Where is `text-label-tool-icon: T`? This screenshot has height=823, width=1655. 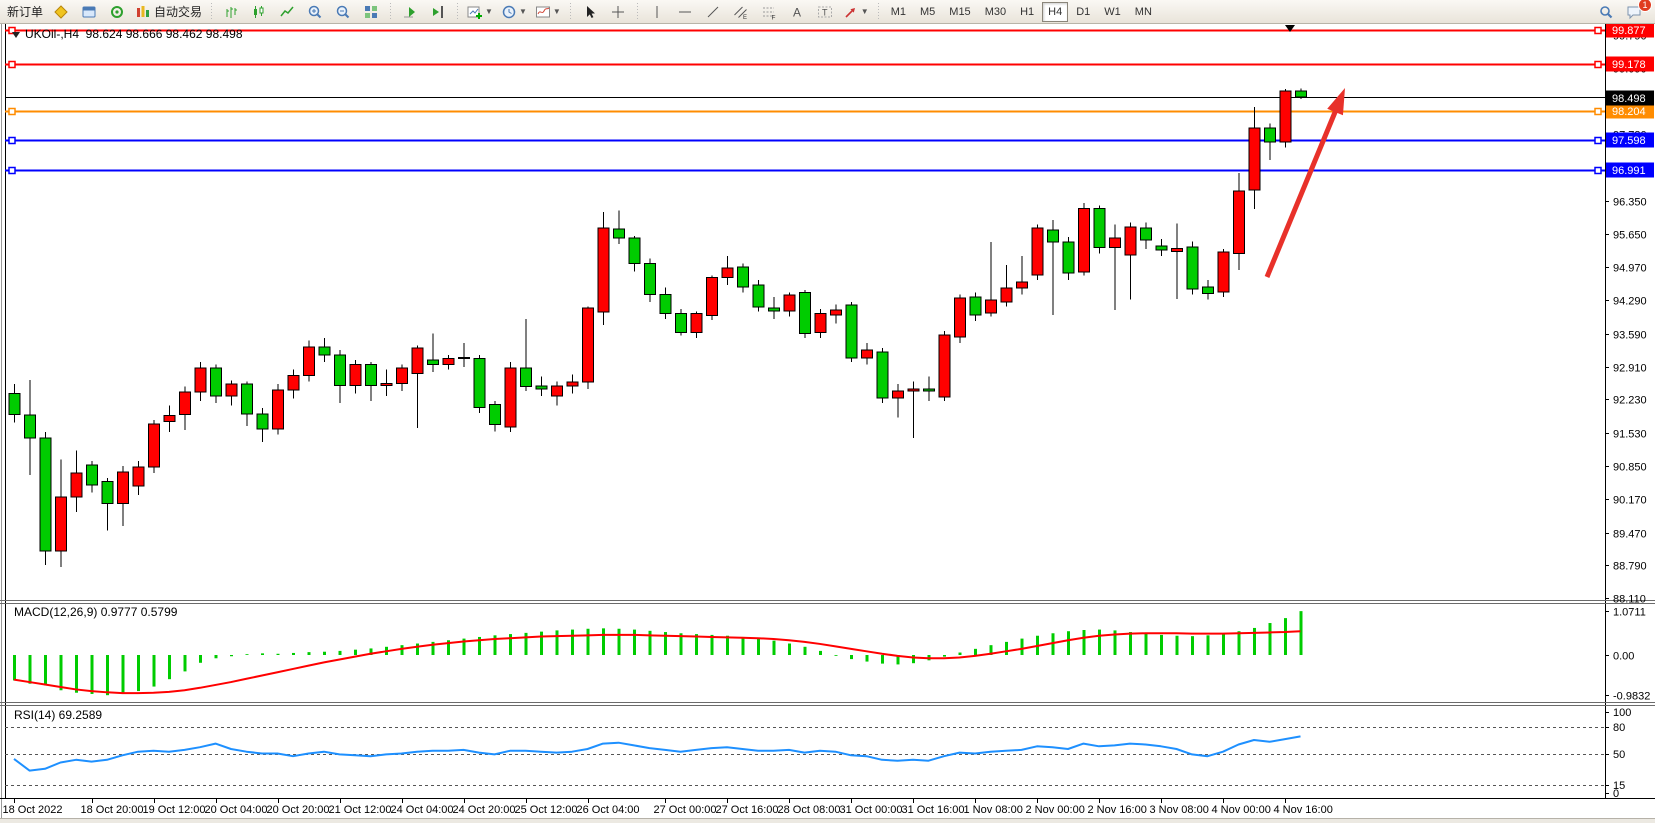
text-label-tool-icon: T is located at coordinates (825, 12).